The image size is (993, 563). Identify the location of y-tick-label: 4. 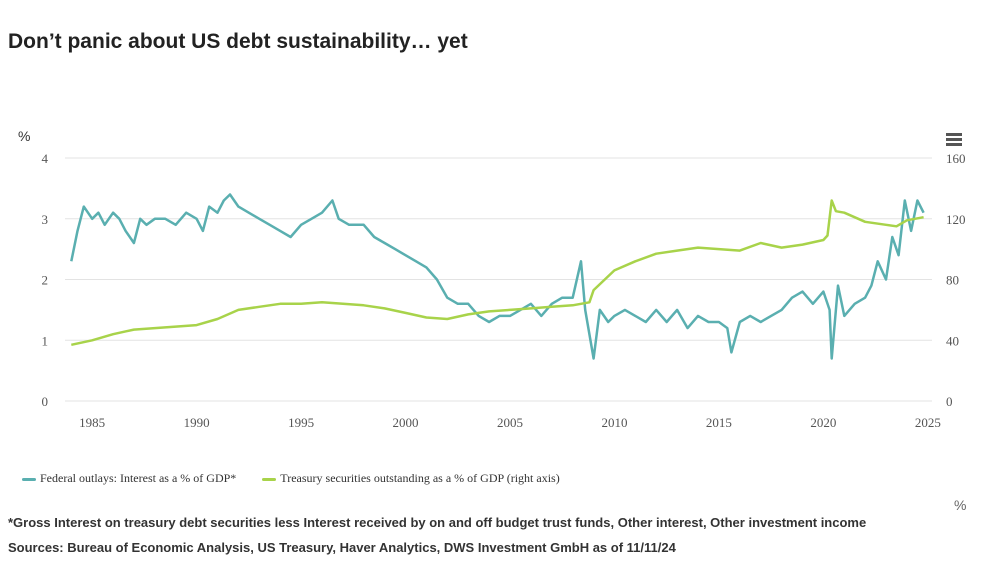
(45, 158).